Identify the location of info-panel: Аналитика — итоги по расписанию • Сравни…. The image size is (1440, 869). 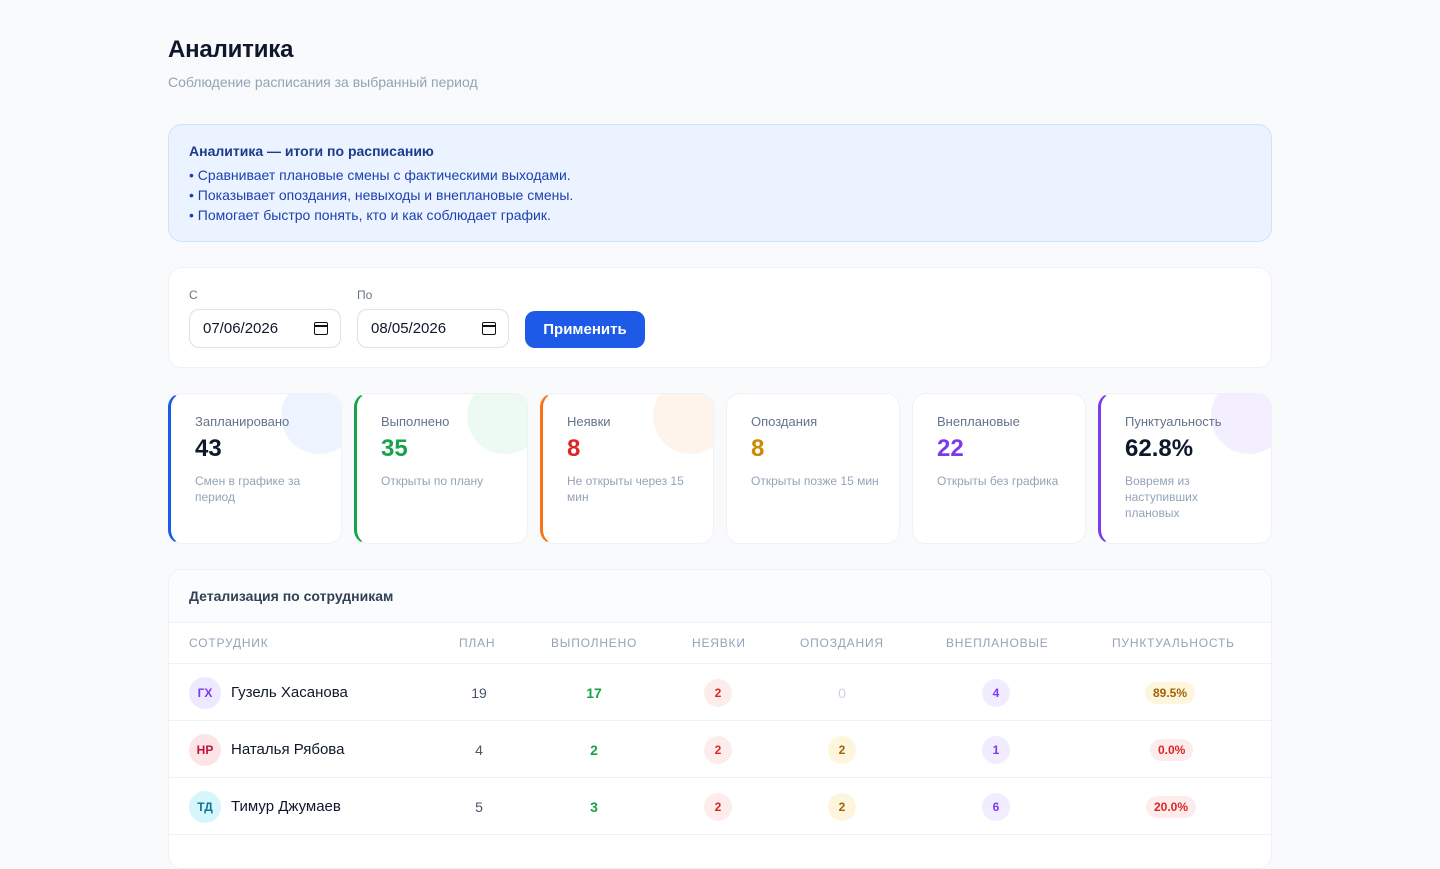
(720, 183).